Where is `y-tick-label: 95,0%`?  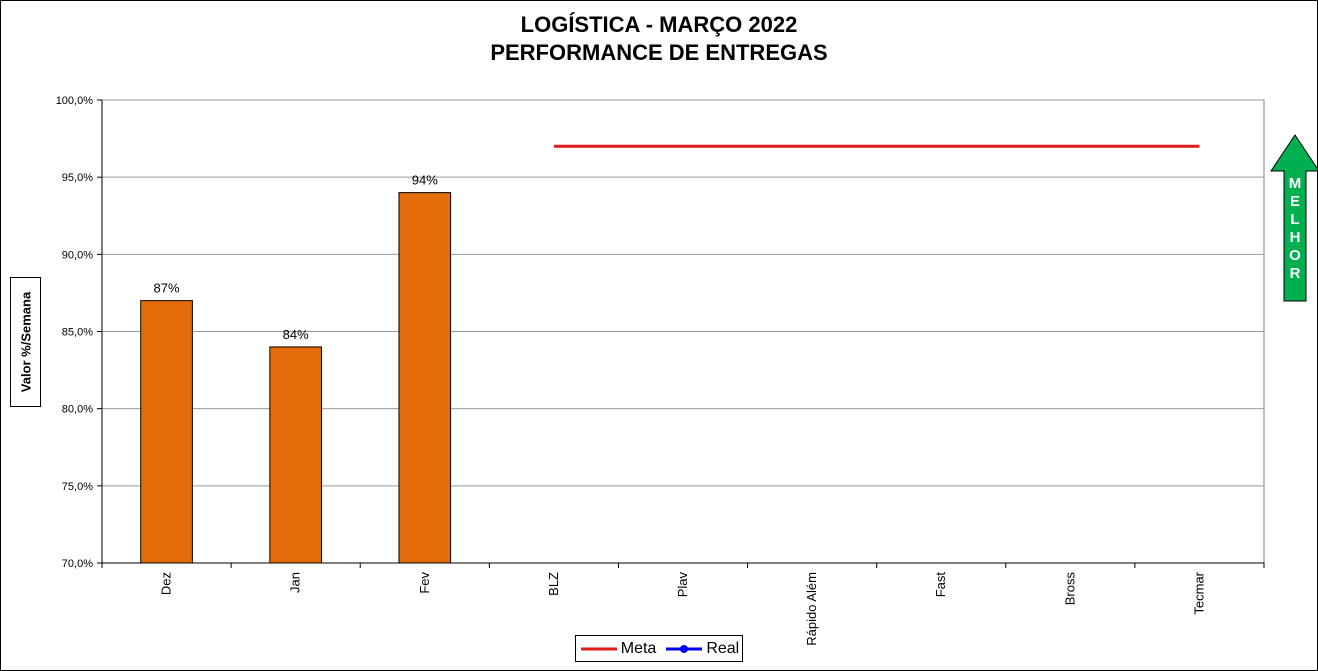
y-tick-label: 95,0% is located at coordinates (77, 178).